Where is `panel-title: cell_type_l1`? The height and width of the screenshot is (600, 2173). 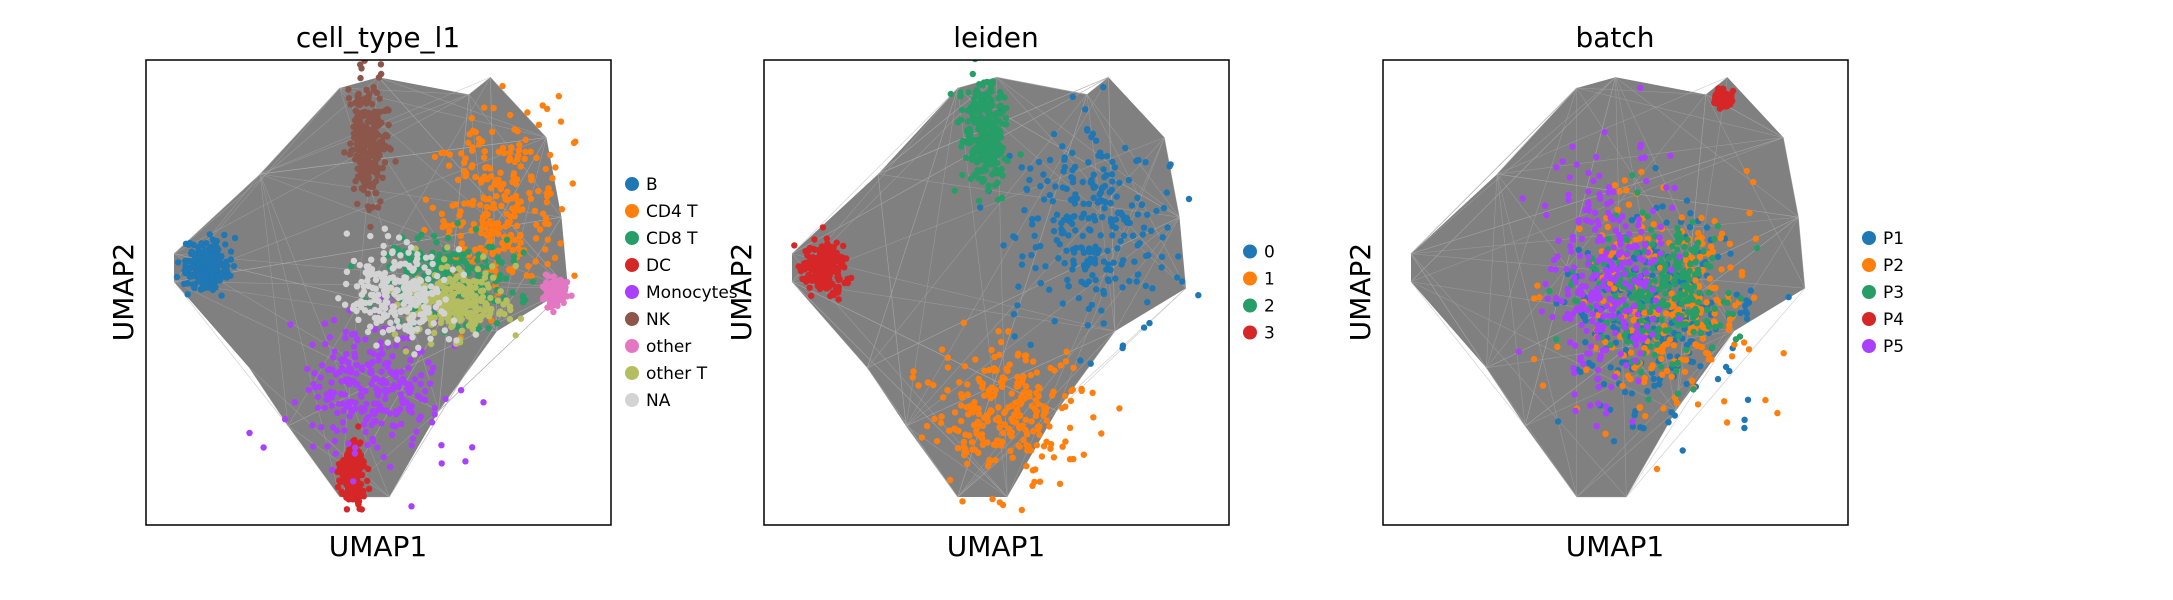 panel-title: cell_type_l1 is located at coordinates (378, 37).